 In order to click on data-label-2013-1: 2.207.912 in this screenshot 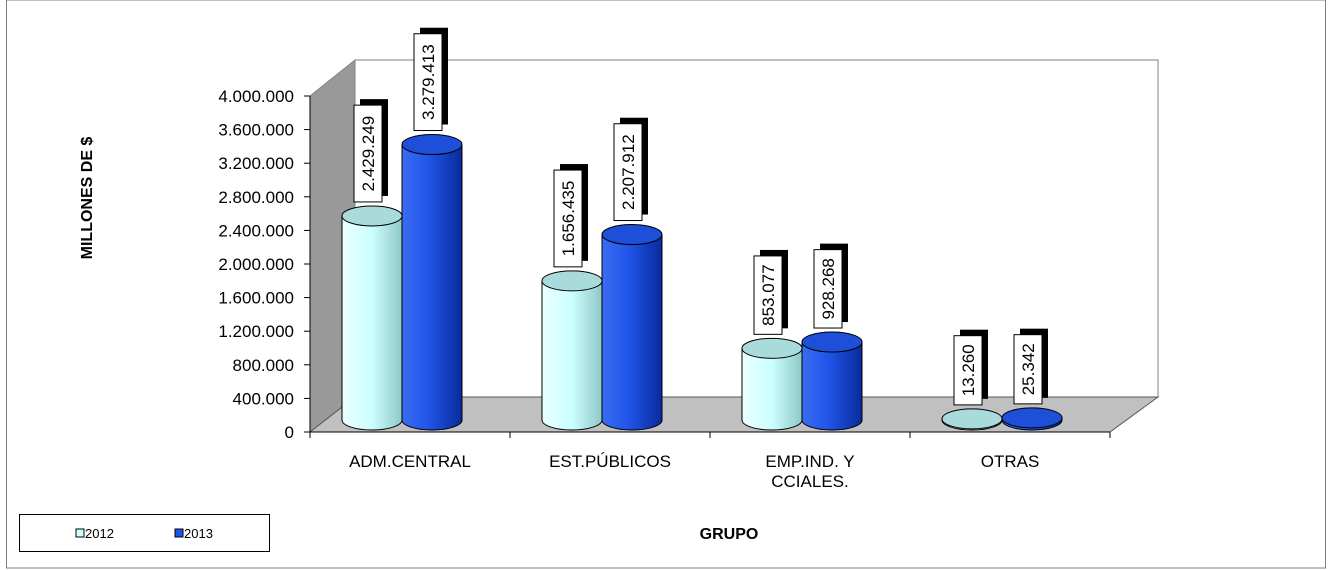, I will do `click(630, 169)`.